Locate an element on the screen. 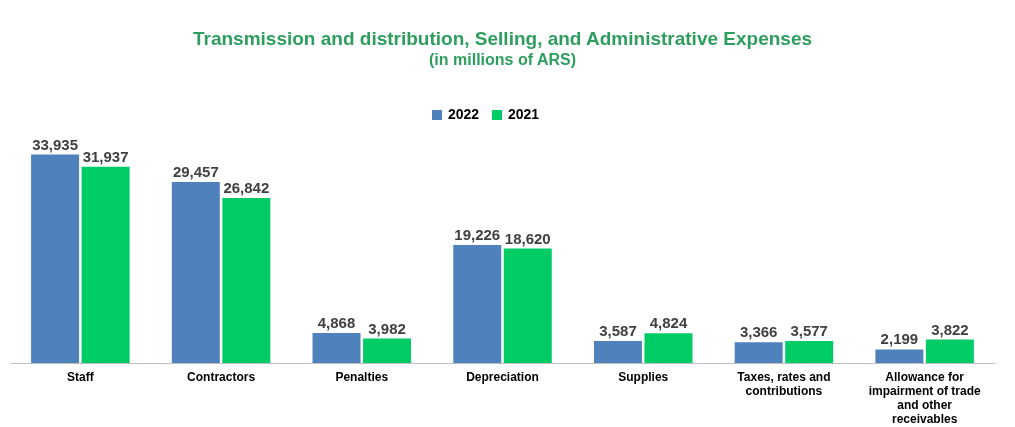  x-tick-label: Allowance for impairment of trade and other receivables is located at coordinates (924, 397).